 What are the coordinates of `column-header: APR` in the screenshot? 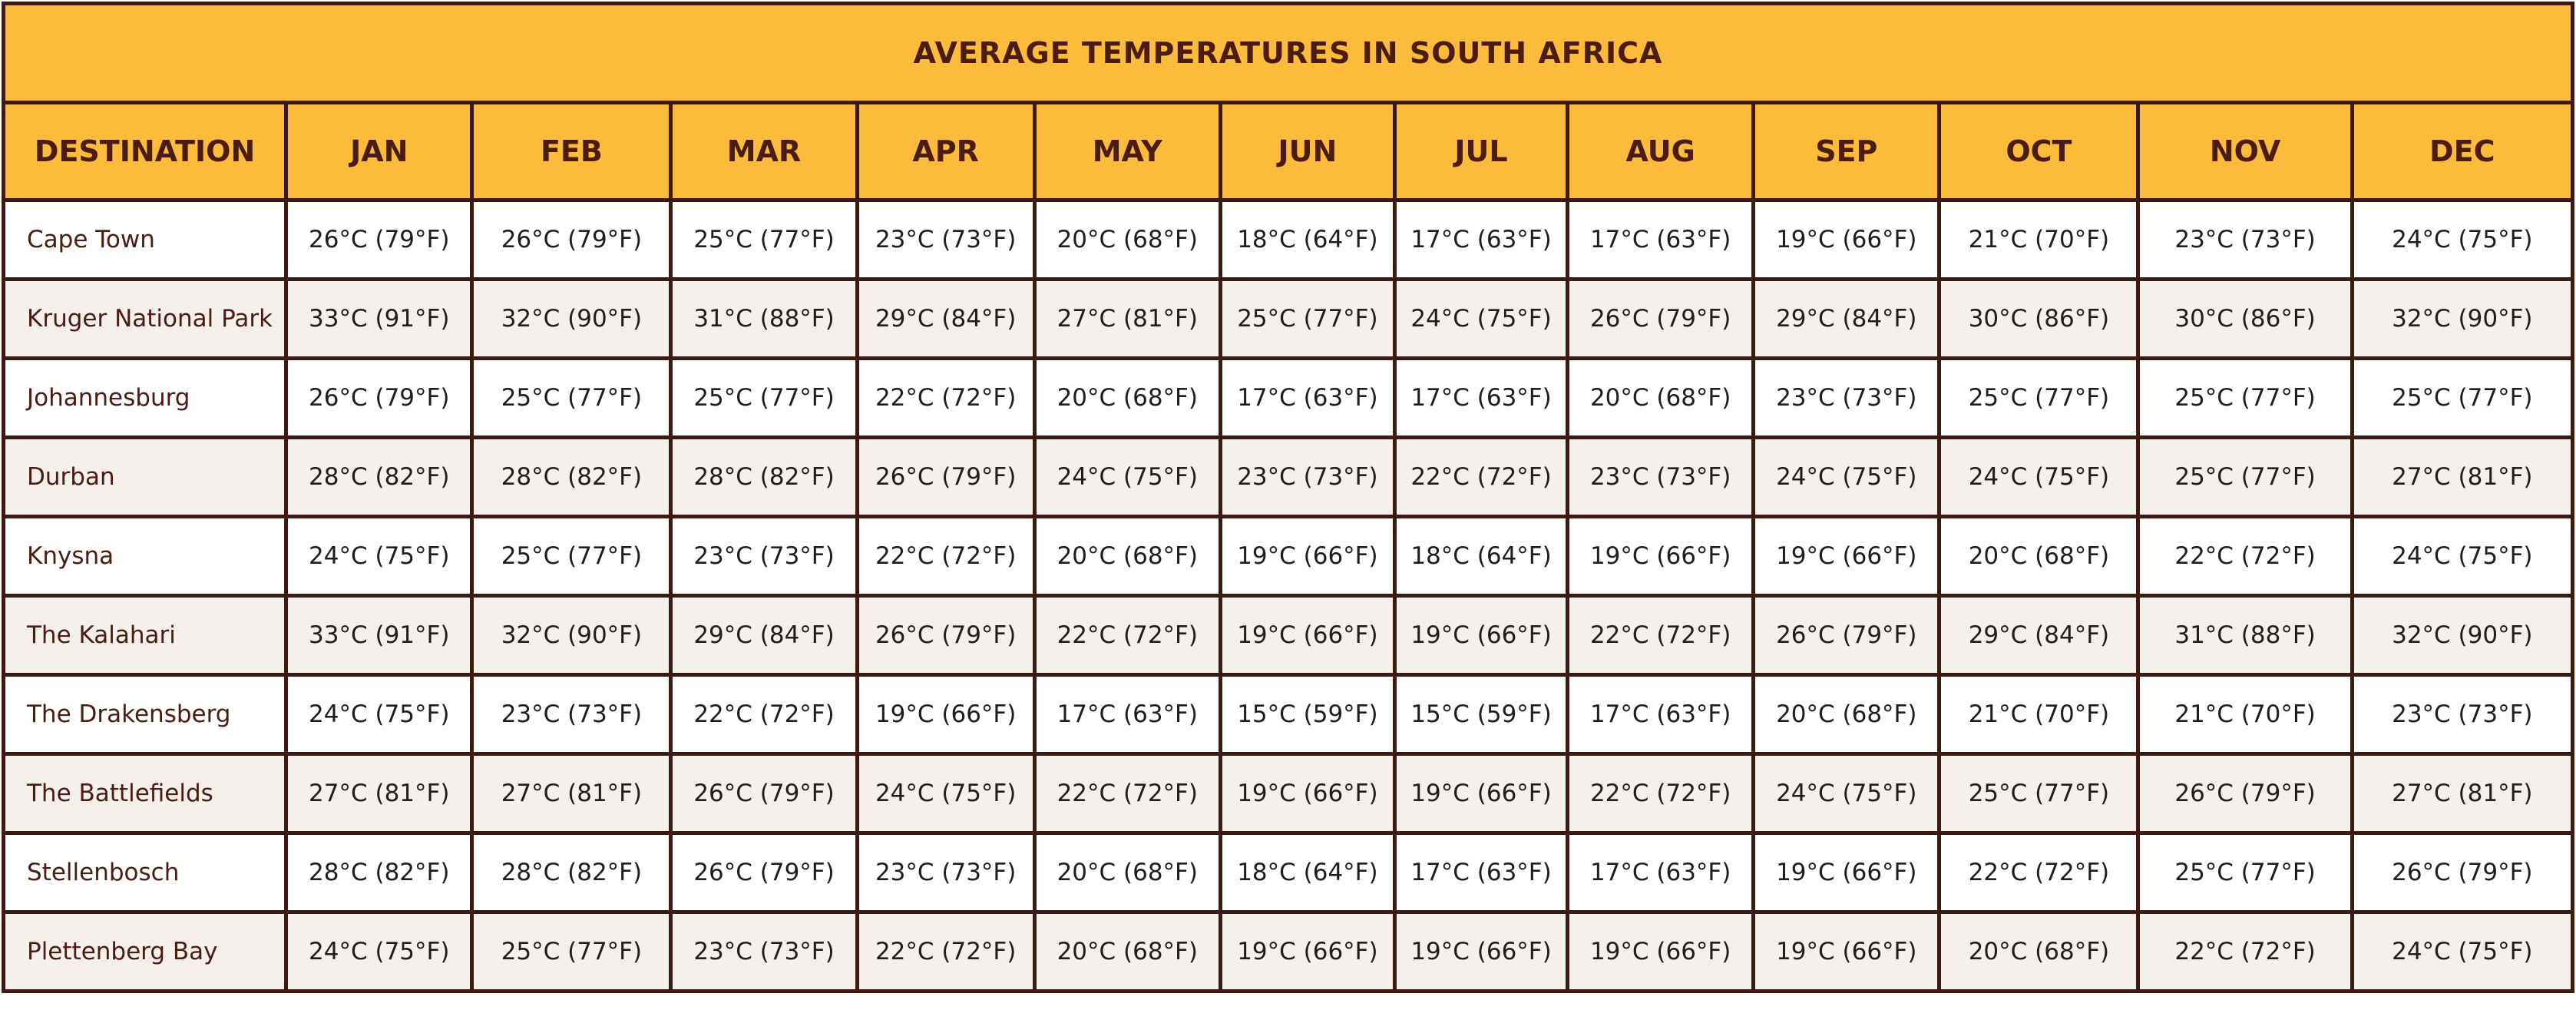 It's located at (946, 151).